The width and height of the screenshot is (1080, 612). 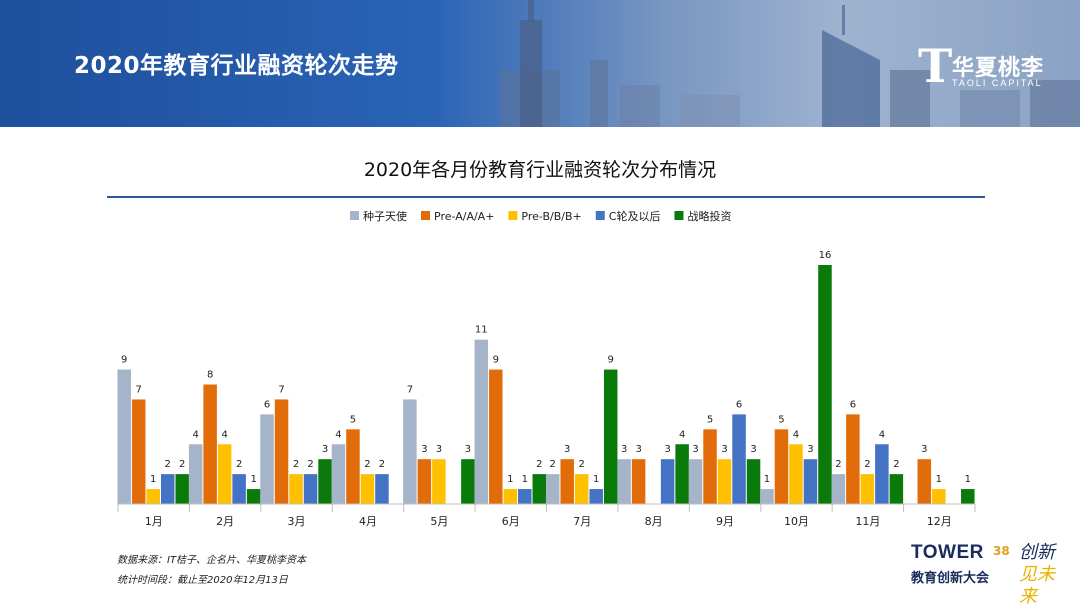 What do you see at coordinates (968, 479) in the screenshot?
I see `data-label-11-4: 1` at bounding box center [968, 479].